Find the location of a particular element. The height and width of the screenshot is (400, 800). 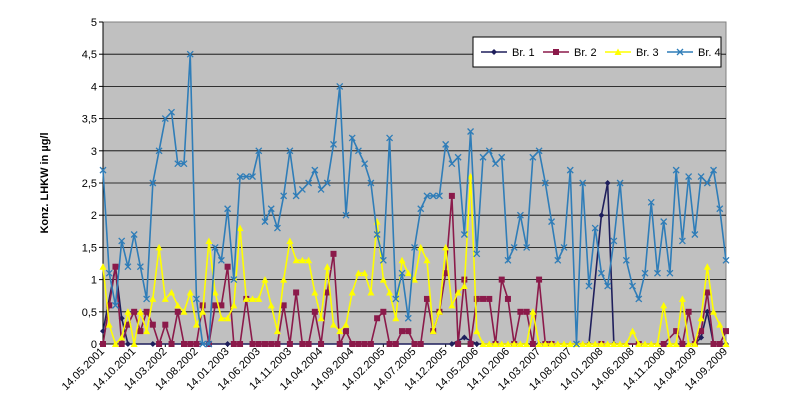

legend-label: Br. 3 is located at coordinates (647, 53).